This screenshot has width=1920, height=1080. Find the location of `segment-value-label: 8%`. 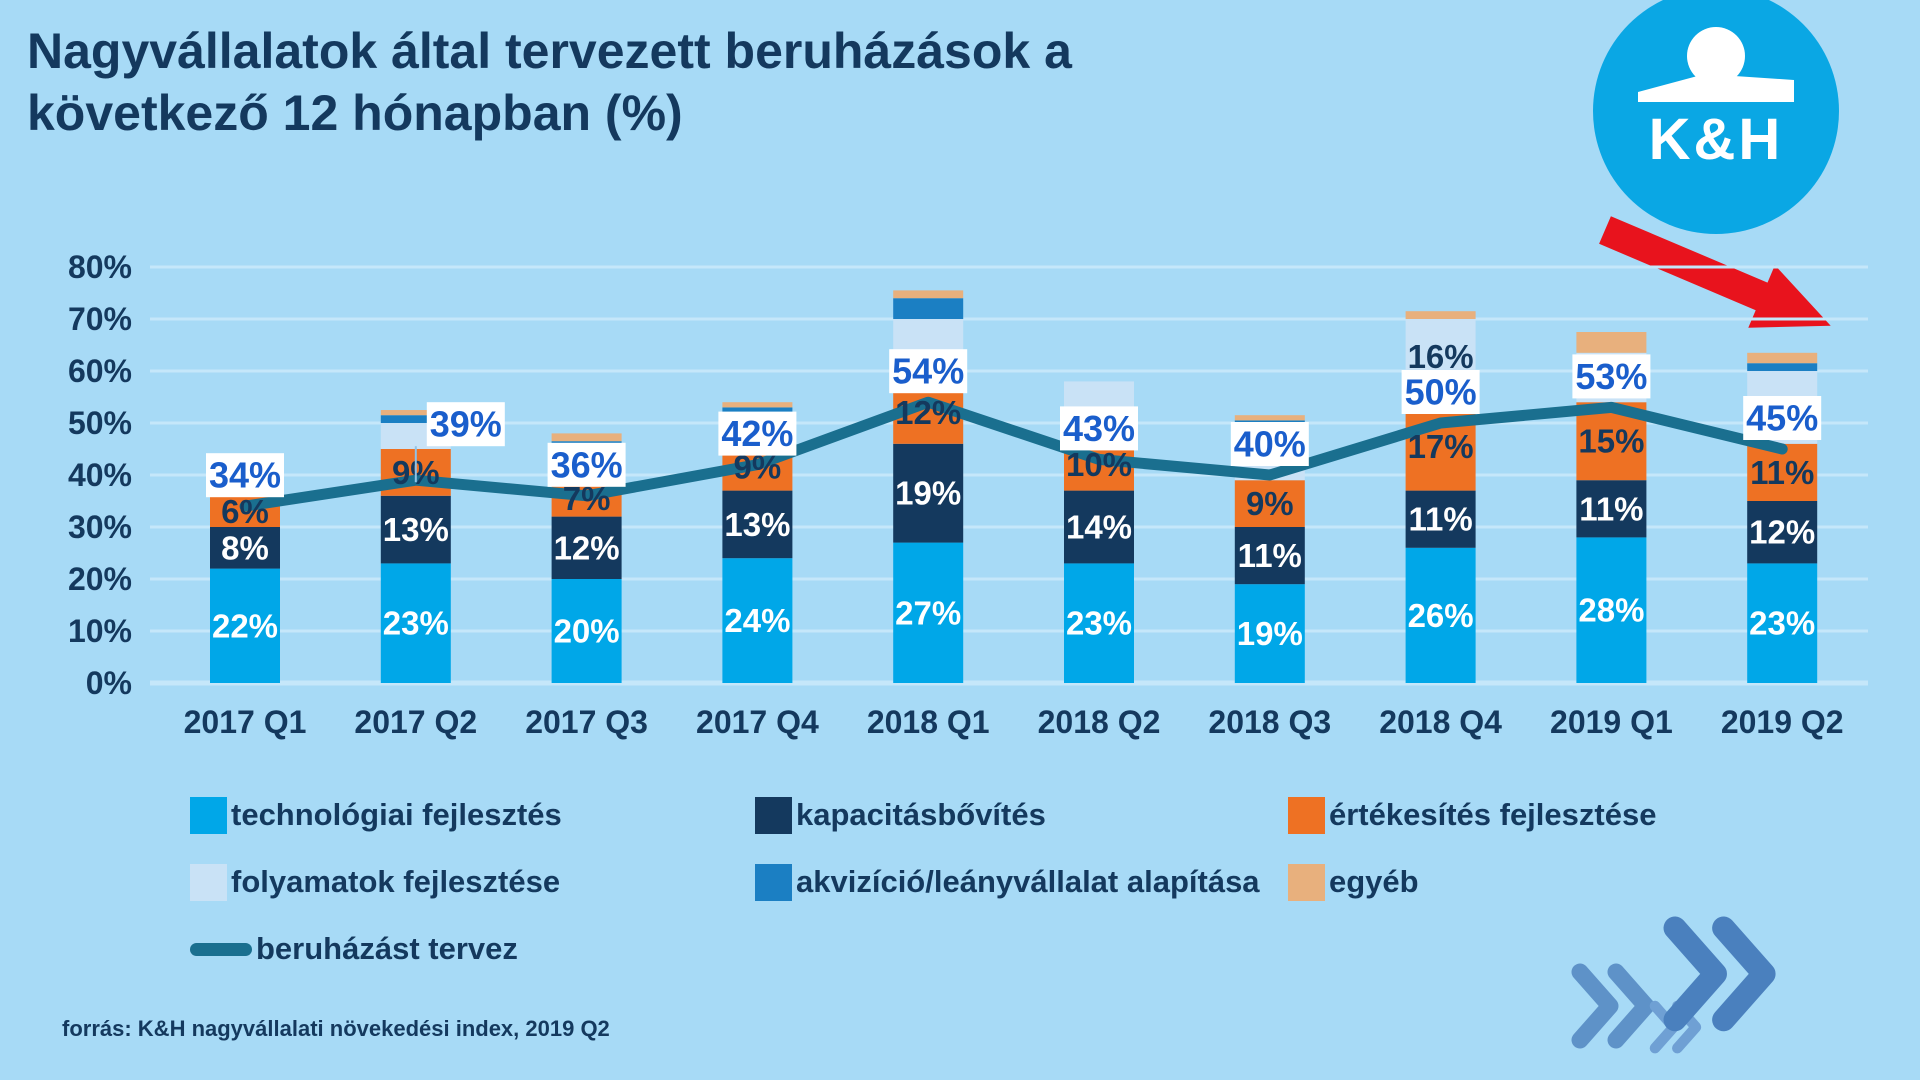

segment-value-label: 8% is located at coordinates (245, 547).